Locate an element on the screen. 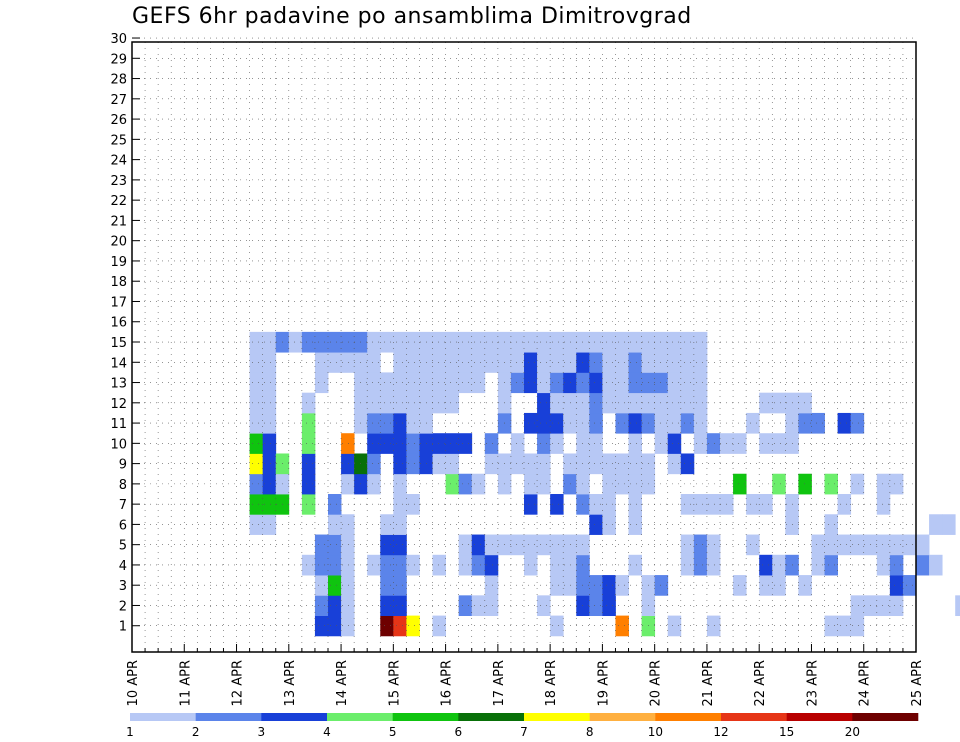 This screenshot has height=742, width=960. y-tick-label: 17 is located at coordinates (118, 302).